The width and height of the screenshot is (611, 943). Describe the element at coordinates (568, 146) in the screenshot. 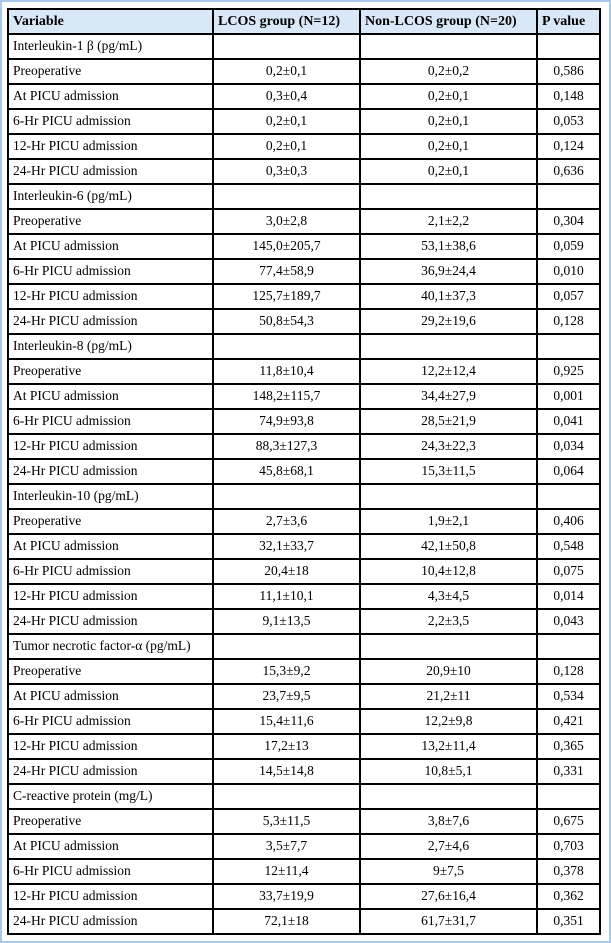

I see `pvalue-cell: 0,124` at that location.